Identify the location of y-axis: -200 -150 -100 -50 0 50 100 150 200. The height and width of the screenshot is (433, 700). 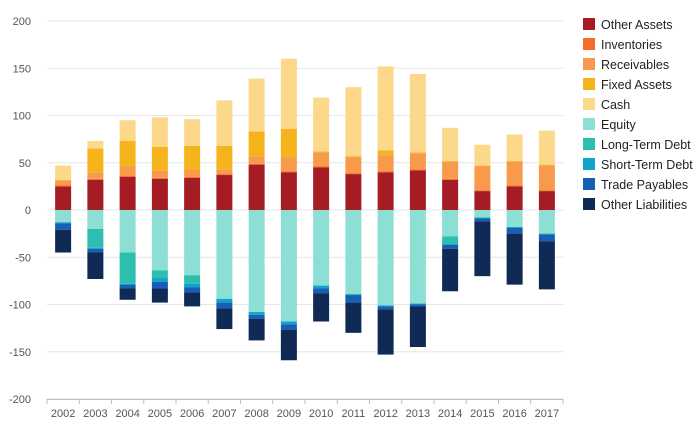
(20, 211).